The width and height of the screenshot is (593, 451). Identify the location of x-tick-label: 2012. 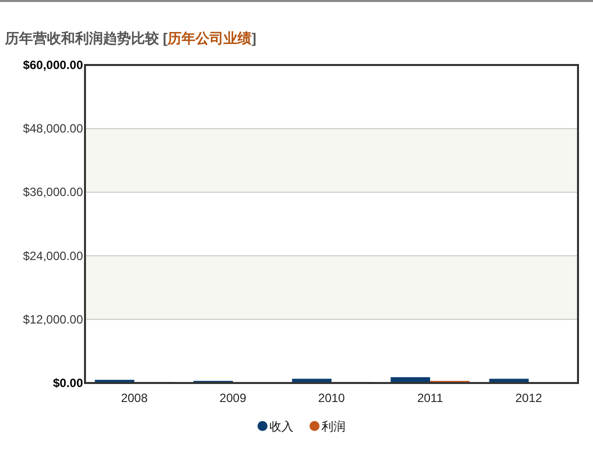
(528, 398).